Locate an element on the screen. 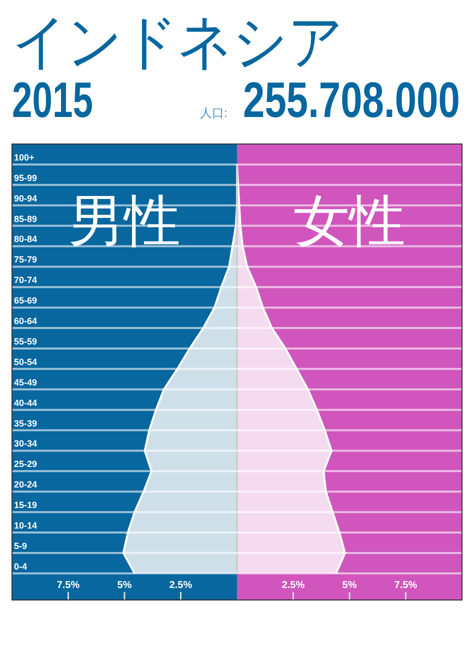  text: 人口: is located at coordinates (214, 113).